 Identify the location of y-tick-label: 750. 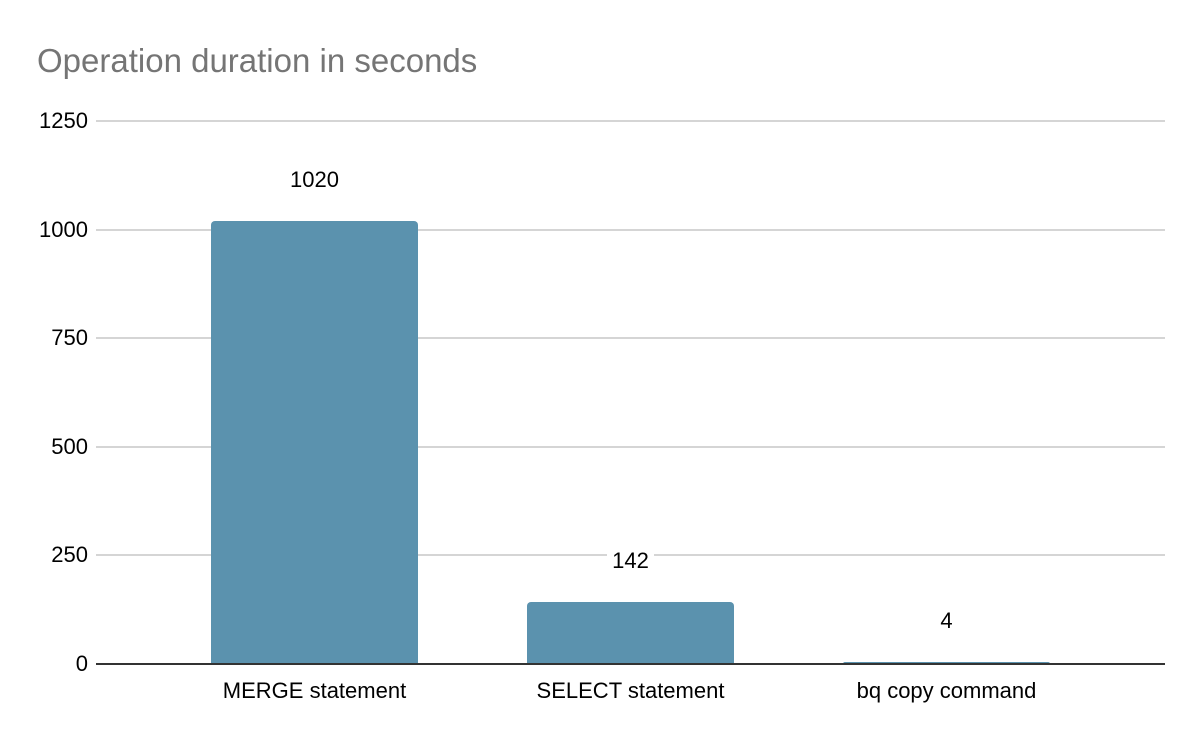
(69, 338).